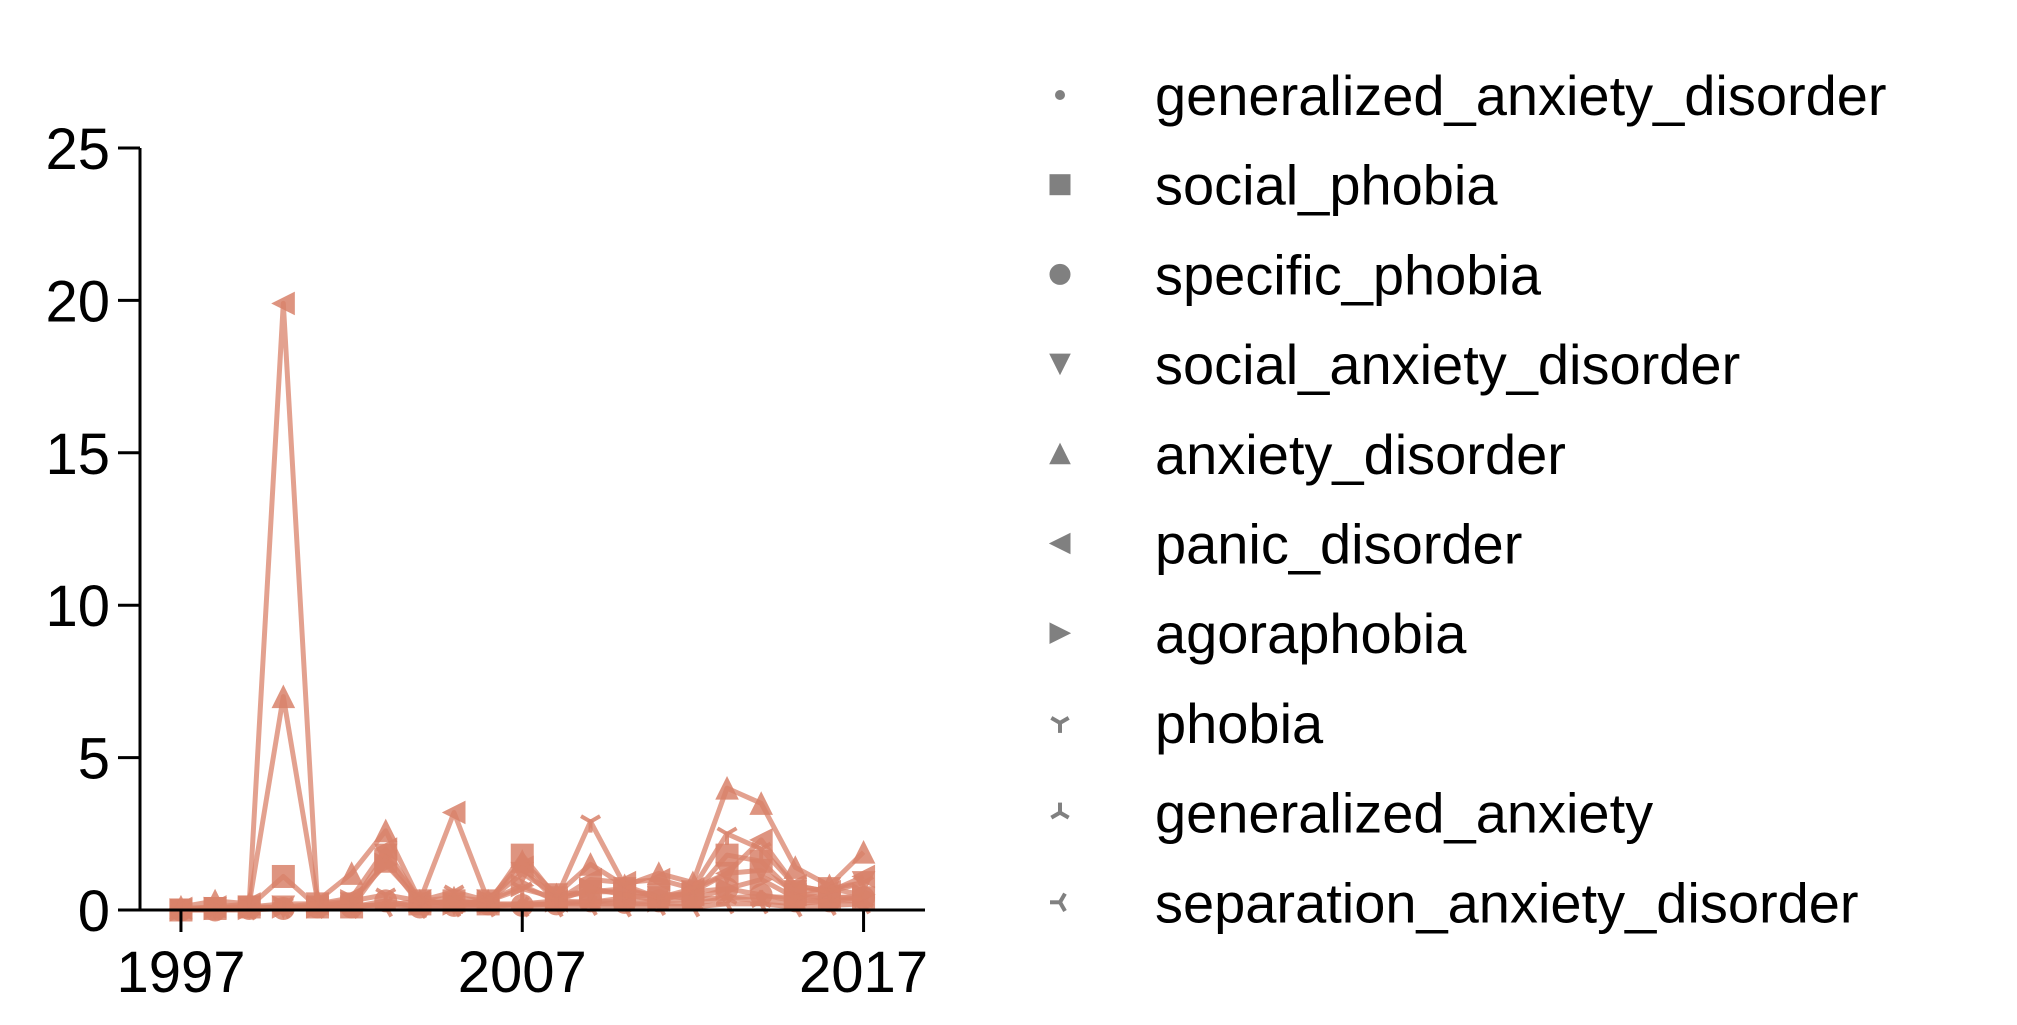 Image resolution: width=2017 pixels, height=1025 pixels. I want to click on legend-label: specific_phobia, so click(1348, 274).